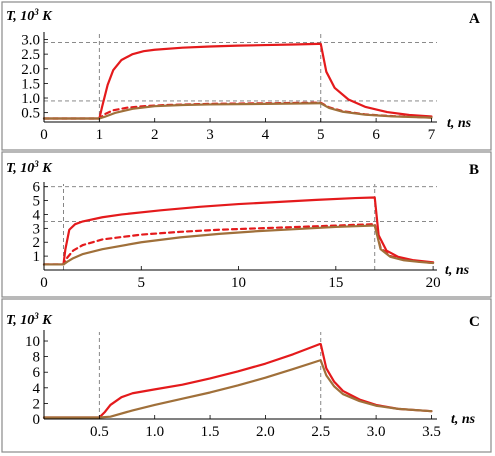 The height and width of the screenshot is (456, 495). What do you see at coordinates (474, 19) in the screenshot?
I see `panel-a-letter: A` at bounding box center [474, 19].